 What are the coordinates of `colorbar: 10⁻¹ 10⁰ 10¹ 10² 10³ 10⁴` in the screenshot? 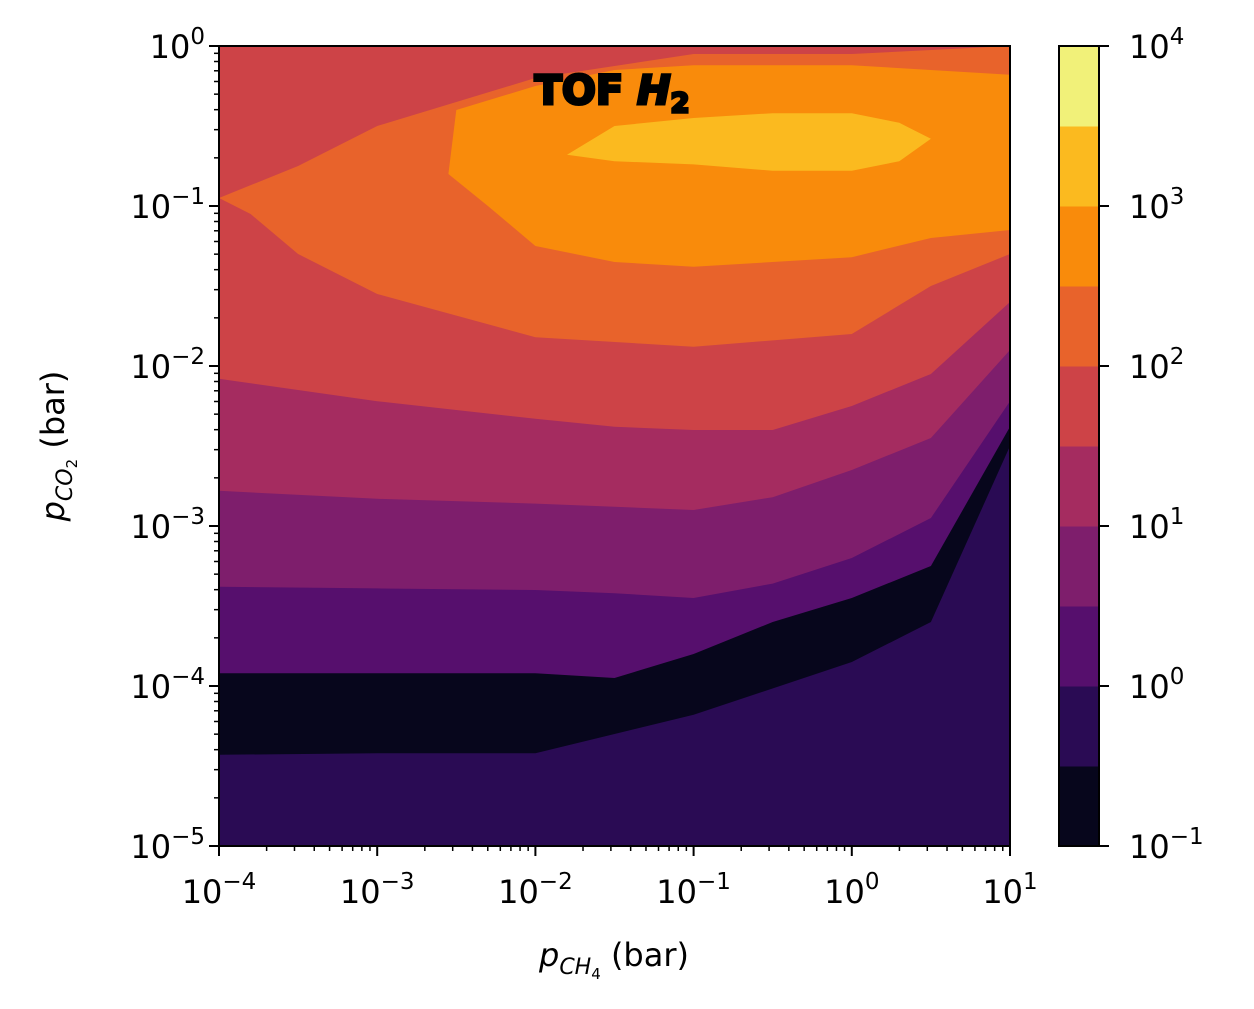 It's located at (1131, 445).